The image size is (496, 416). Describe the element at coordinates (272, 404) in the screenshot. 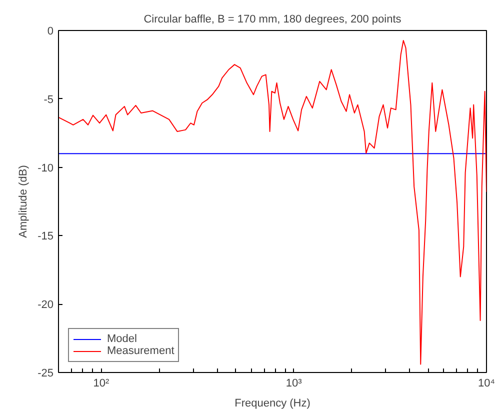

I see `x-axis-title: Frequency (Hz)` at that location.